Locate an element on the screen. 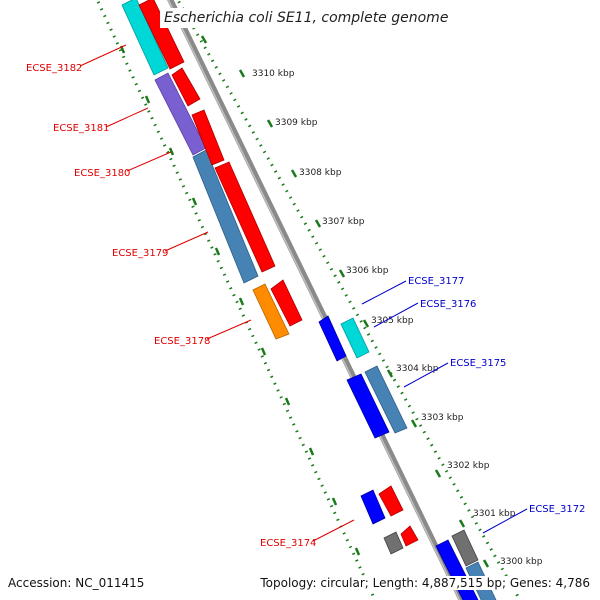 This screenshot has height=600, width=600. tick-label-3302: 3302 kbp is located at coordinates (468, 466).